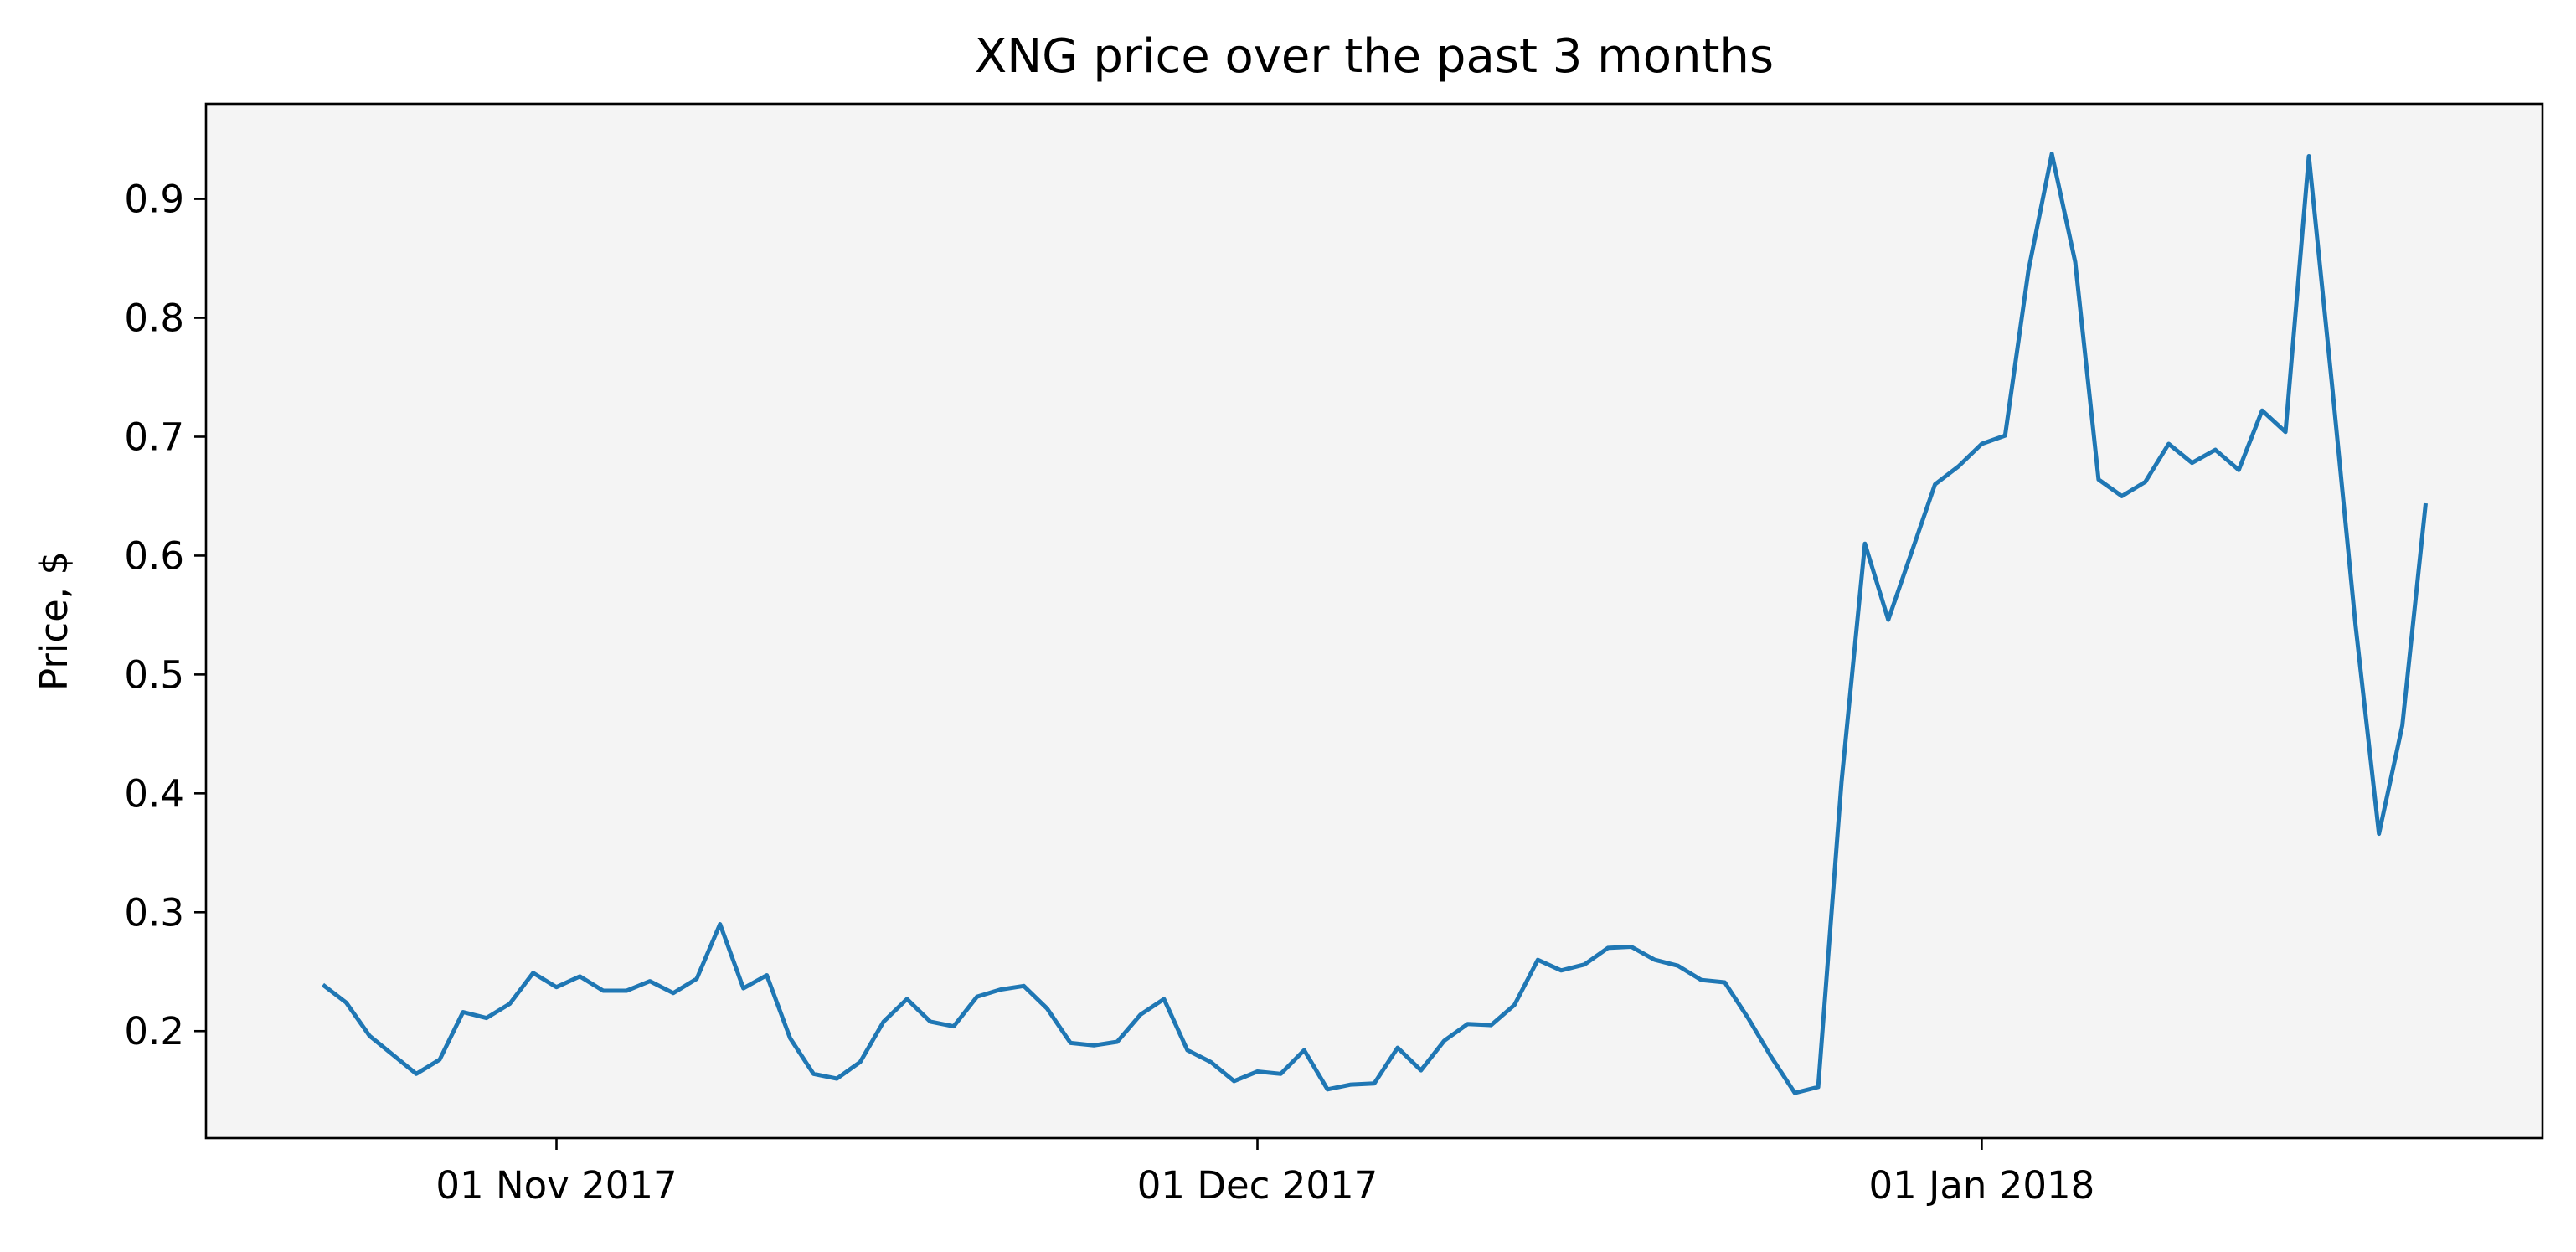  Describe the element at coordinates (1374, 57) in the screenshot. I see `chart-title: XNG price over the past 3 months` at that location.